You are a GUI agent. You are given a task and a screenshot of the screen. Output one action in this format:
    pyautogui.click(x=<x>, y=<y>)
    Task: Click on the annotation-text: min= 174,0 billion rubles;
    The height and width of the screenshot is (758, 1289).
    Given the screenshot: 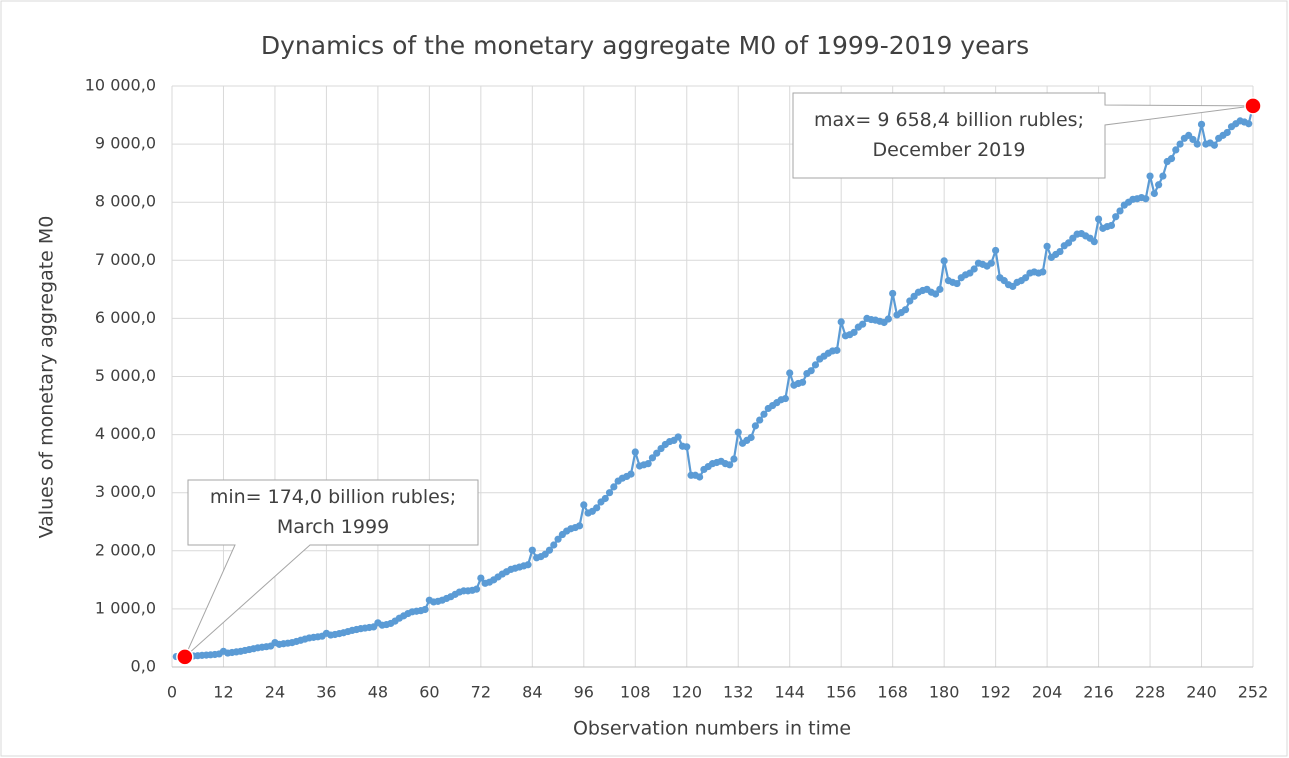 What is the action you would take?
    pyautogui.click(x=333, y=497)
    